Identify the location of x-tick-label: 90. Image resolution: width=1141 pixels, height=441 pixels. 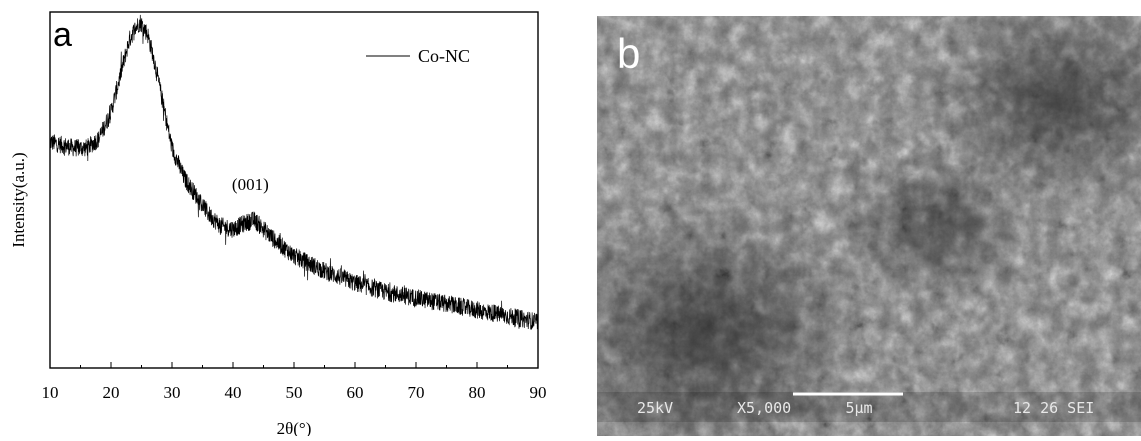
(538, 392).